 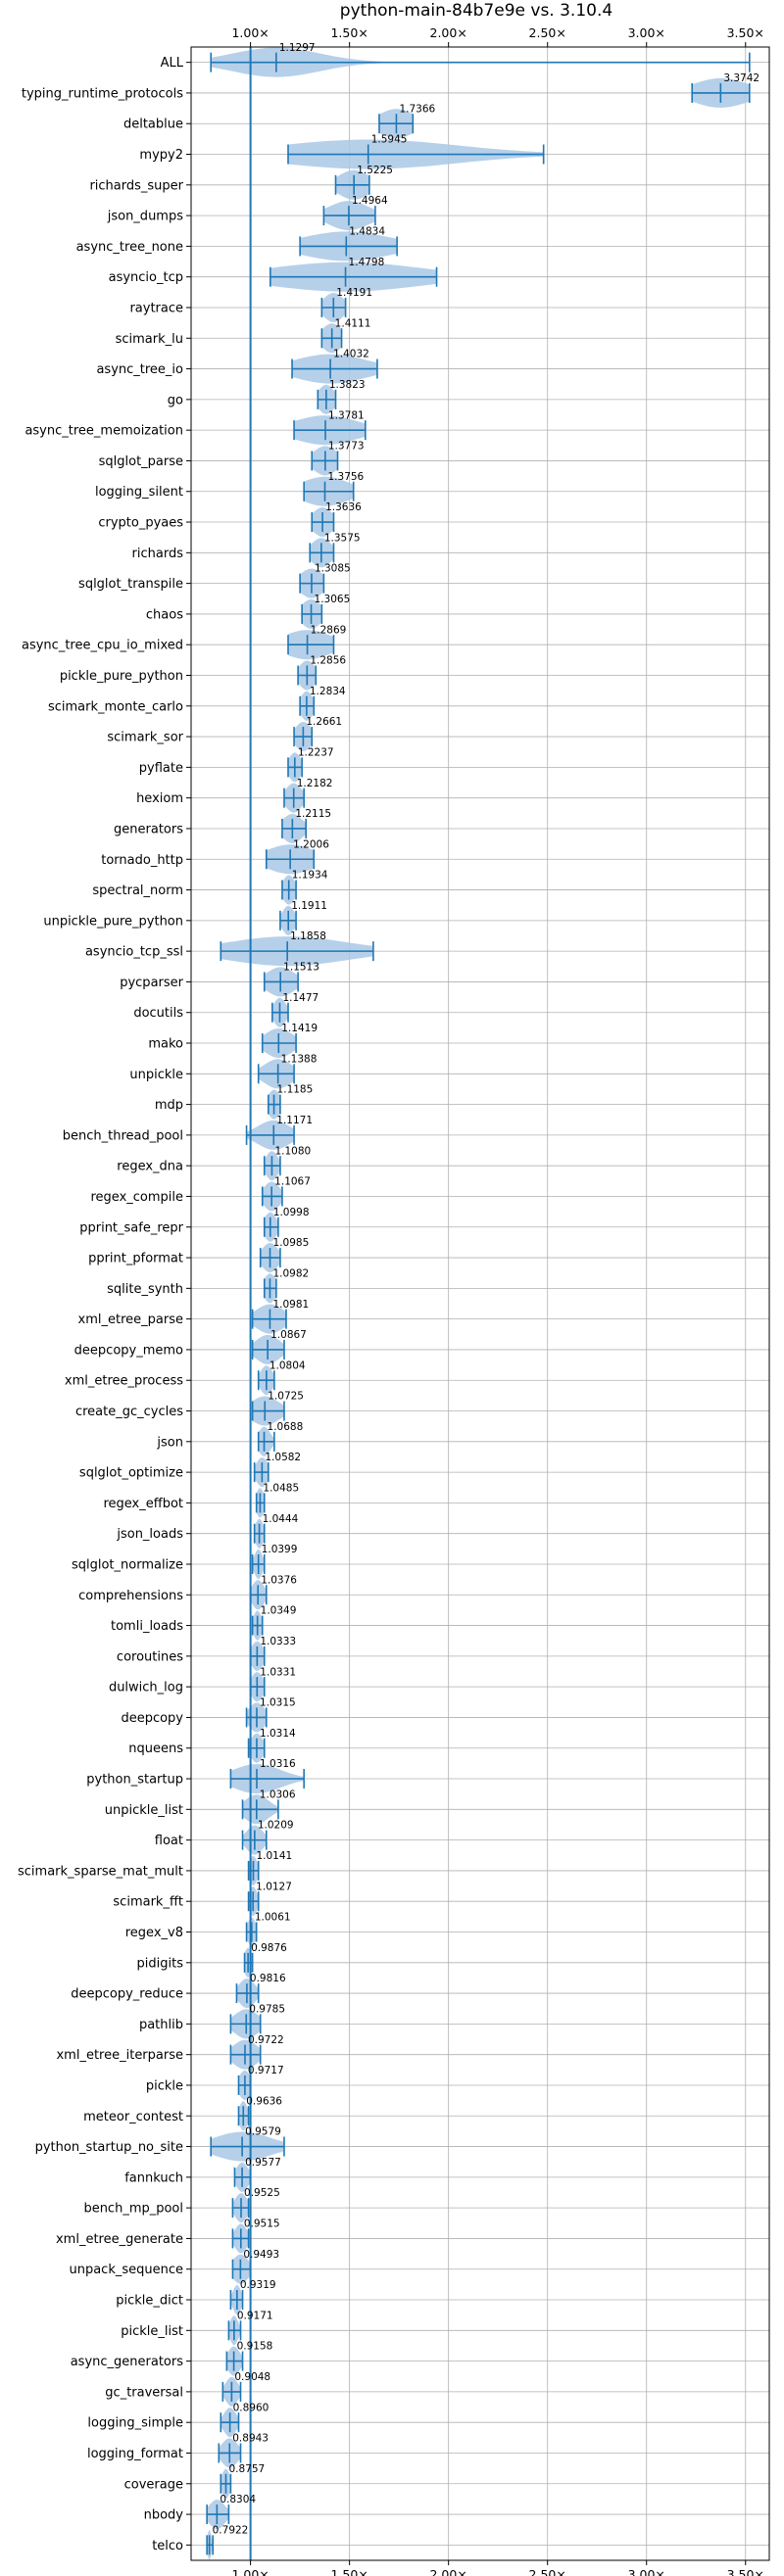 What do you see at coordinates (133, 2117) in the screenshot?
I see `benchmark-label: meteor_contest` at bounding box center [133, 2117].